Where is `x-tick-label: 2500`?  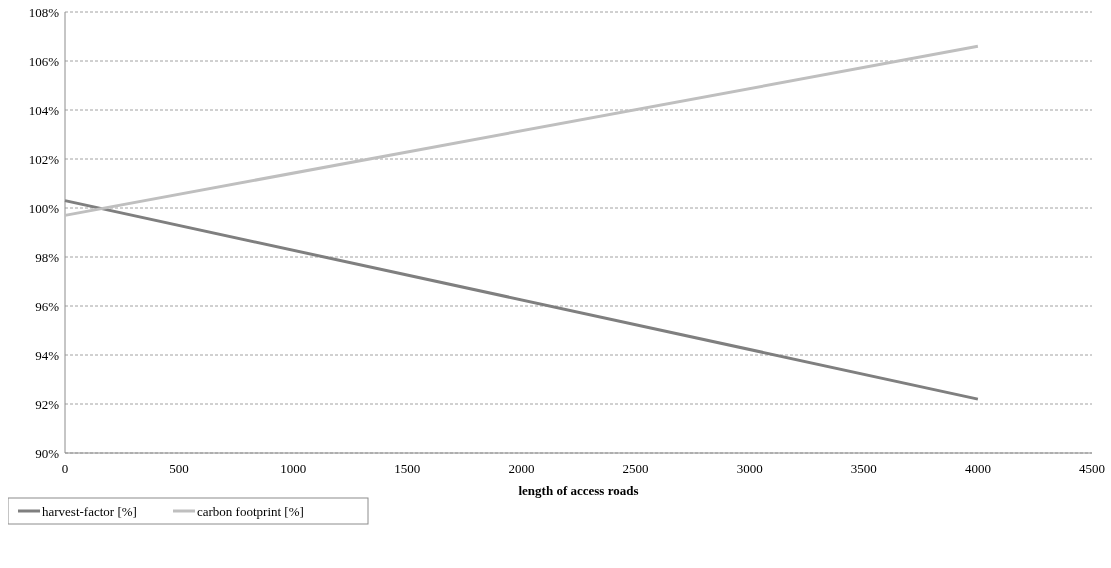
x-tick-label: 2500 is located at coordinates (635, 468).